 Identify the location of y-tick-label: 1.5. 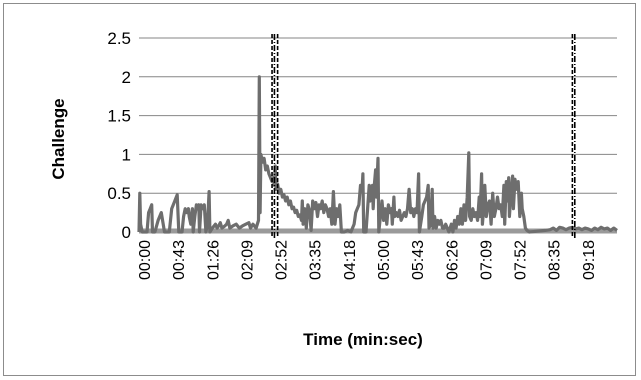
(119, 116).